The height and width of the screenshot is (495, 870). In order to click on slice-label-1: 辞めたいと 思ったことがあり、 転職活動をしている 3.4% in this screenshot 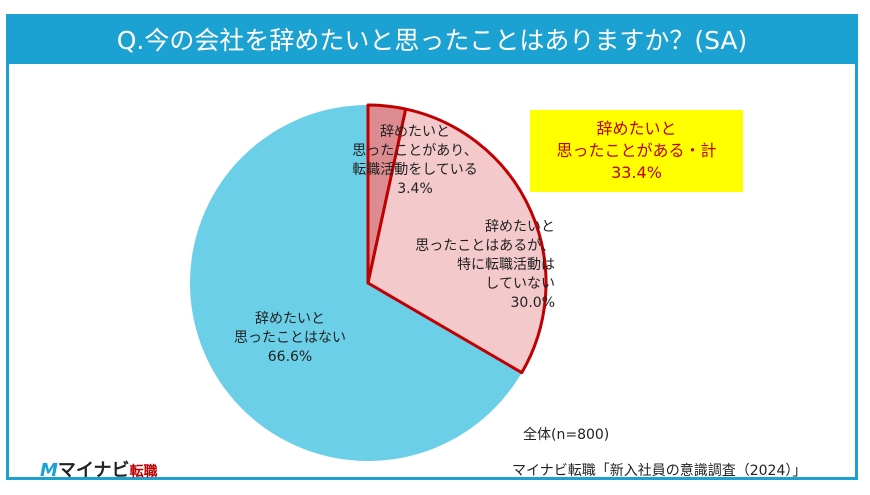, I will do `click(415, 161)`.